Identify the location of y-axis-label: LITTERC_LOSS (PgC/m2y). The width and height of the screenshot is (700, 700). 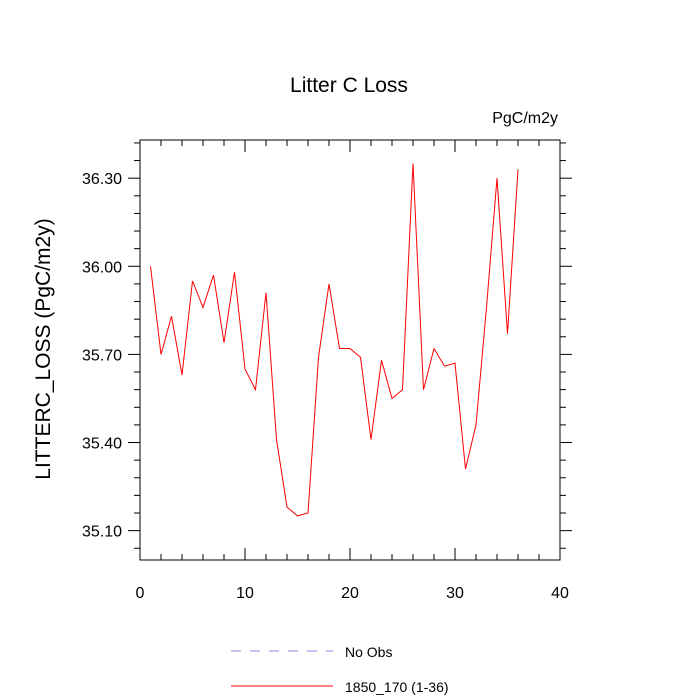
(43, 348).